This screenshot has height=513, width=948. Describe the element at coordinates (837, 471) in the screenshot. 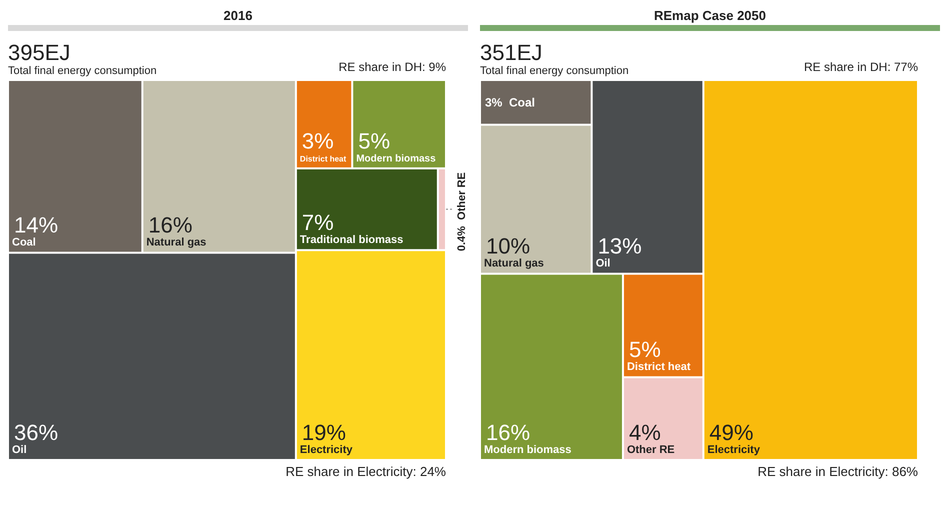

I see `text: RE share in Electricity: 86%` at that location.